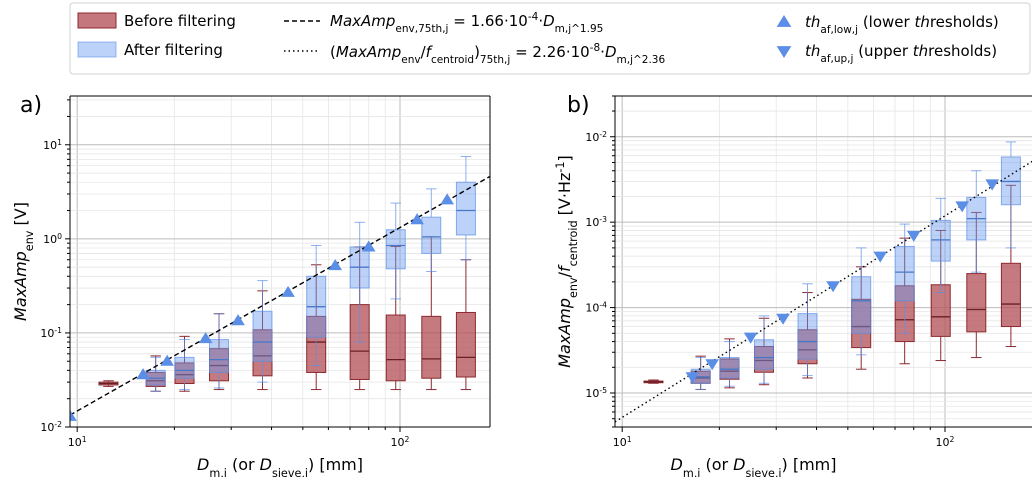 The height and width of the screenshot is (477, 1032). What do you see at coordinates (52, 144) in the screenshot?
I see `y-tick-label: 10¹` at bounding box center [52, 144].